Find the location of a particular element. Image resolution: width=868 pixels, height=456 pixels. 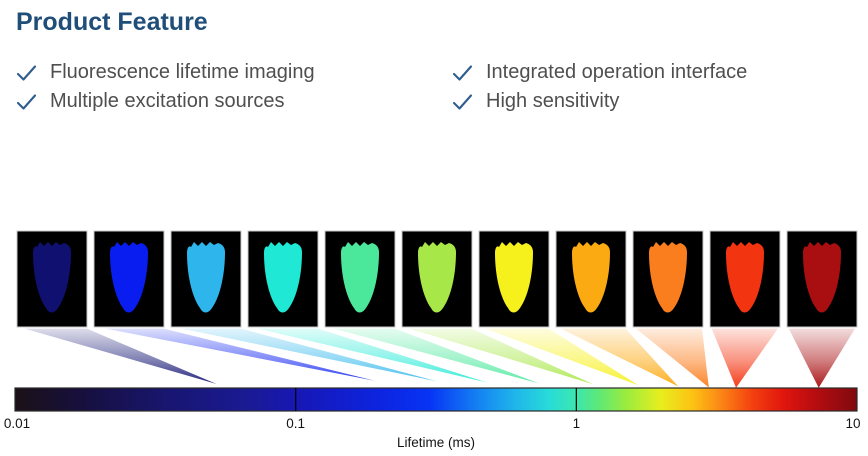

feature-item: High sensitivity is located at coordinates (599, 101).